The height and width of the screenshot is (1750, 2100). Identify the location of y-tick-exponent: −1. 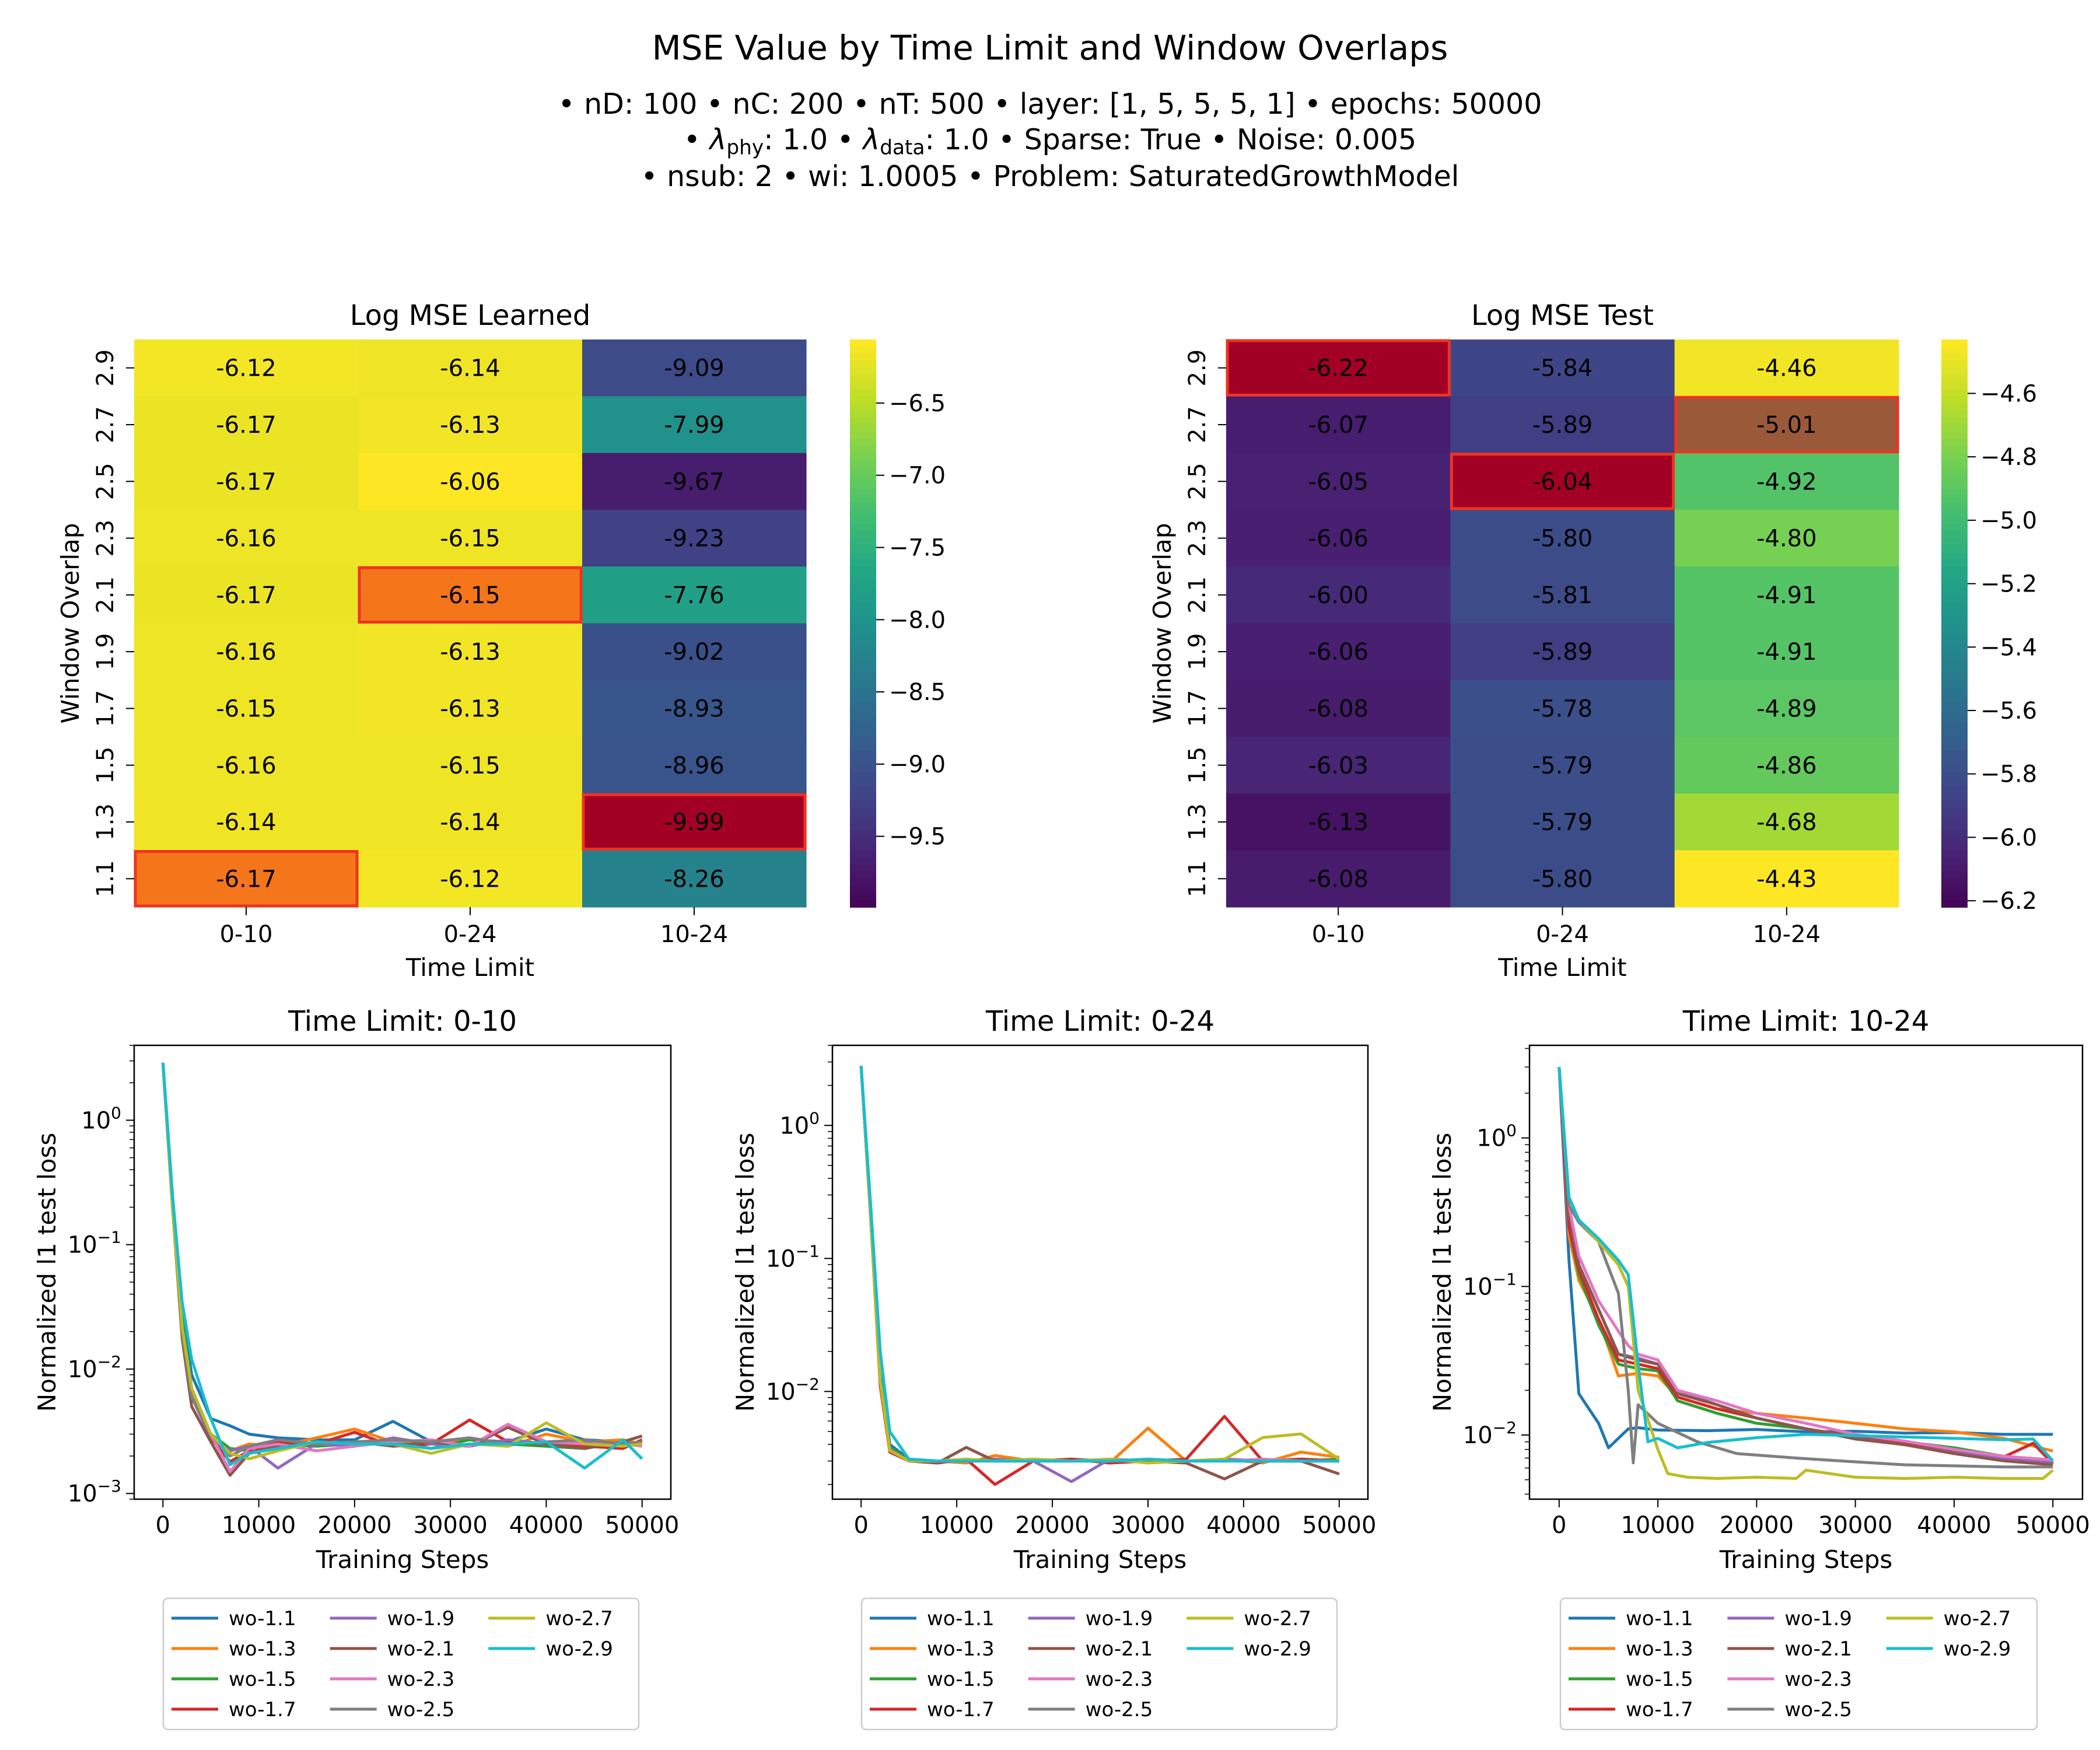
(808, 1251).